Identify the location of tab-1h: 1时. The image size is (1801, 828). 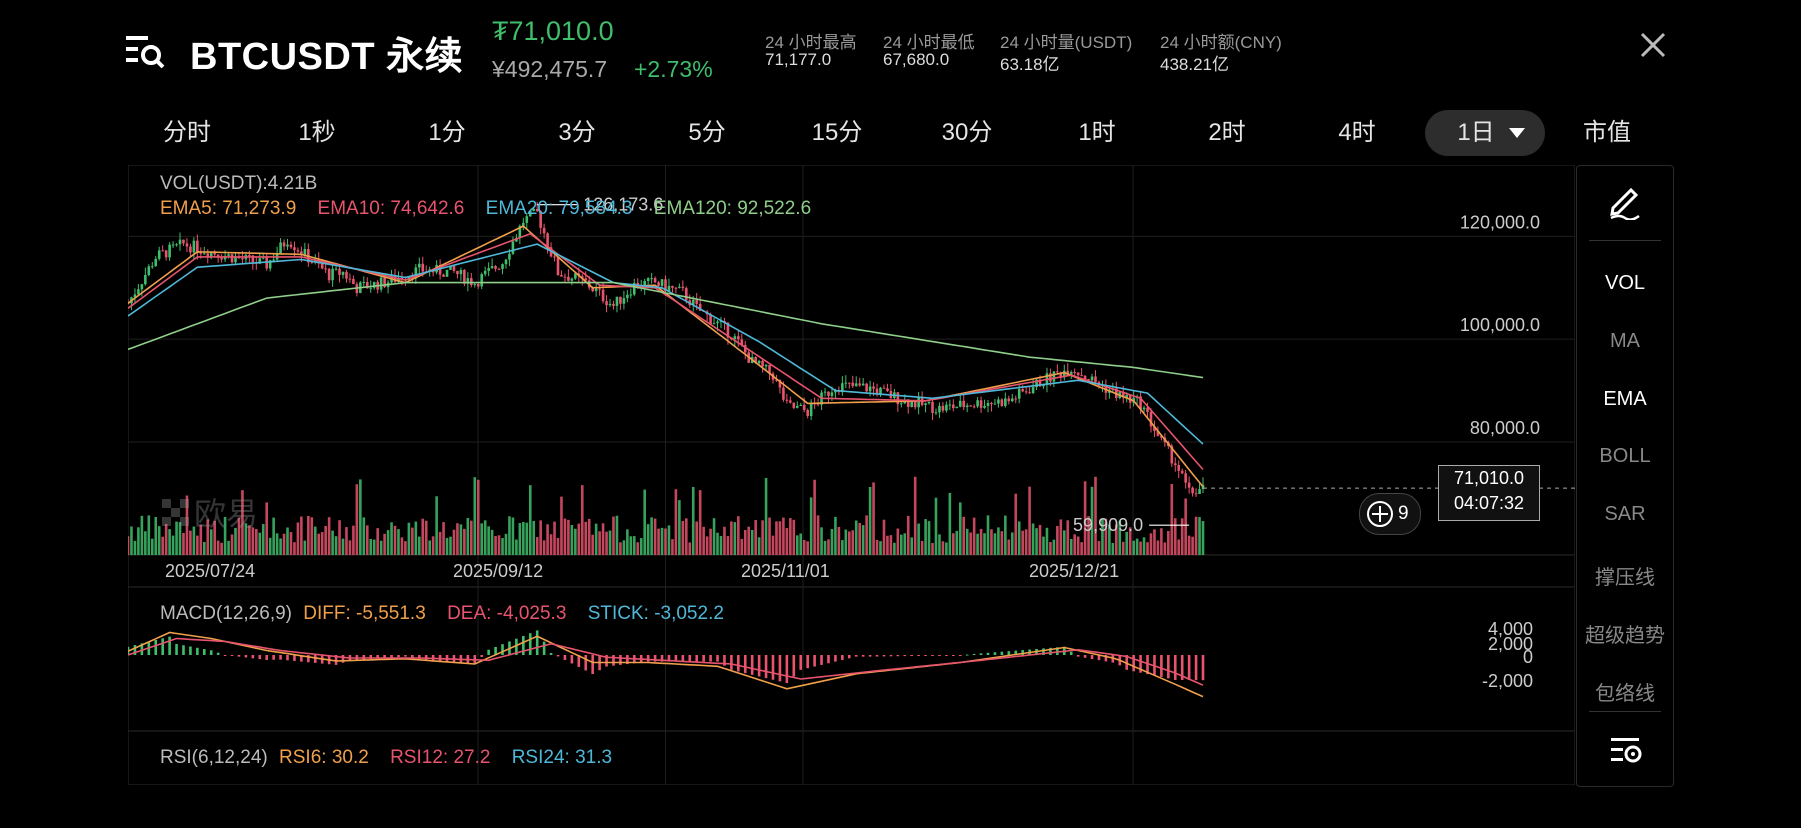
(1097, 132).